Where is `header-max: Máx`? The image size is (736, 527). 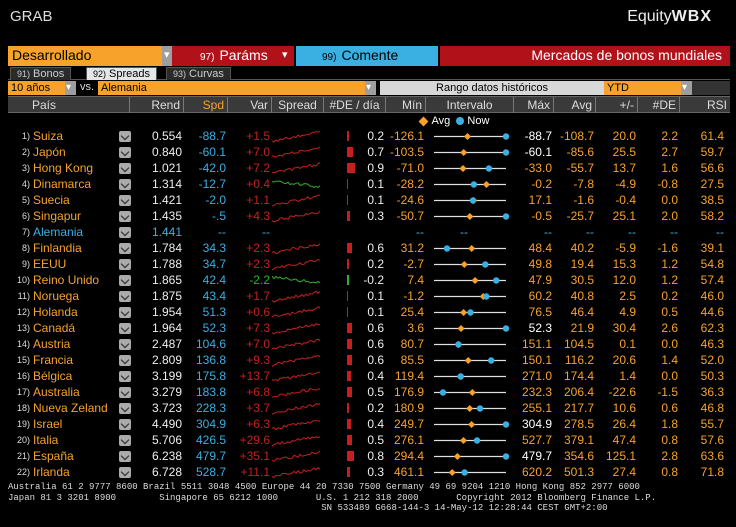
header-max: Máx is located at coordinates (534, 105).